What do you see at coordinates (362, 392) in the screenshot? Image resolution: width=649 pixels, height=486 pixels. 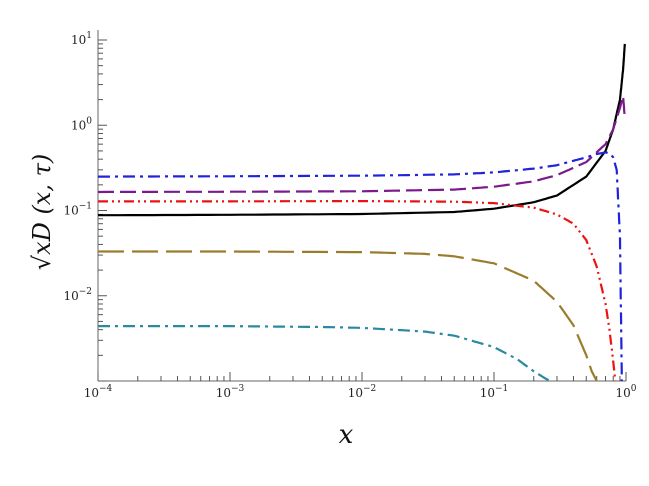 I see `x-tick-label: 10⁻²` at bounding box center [362, 392].